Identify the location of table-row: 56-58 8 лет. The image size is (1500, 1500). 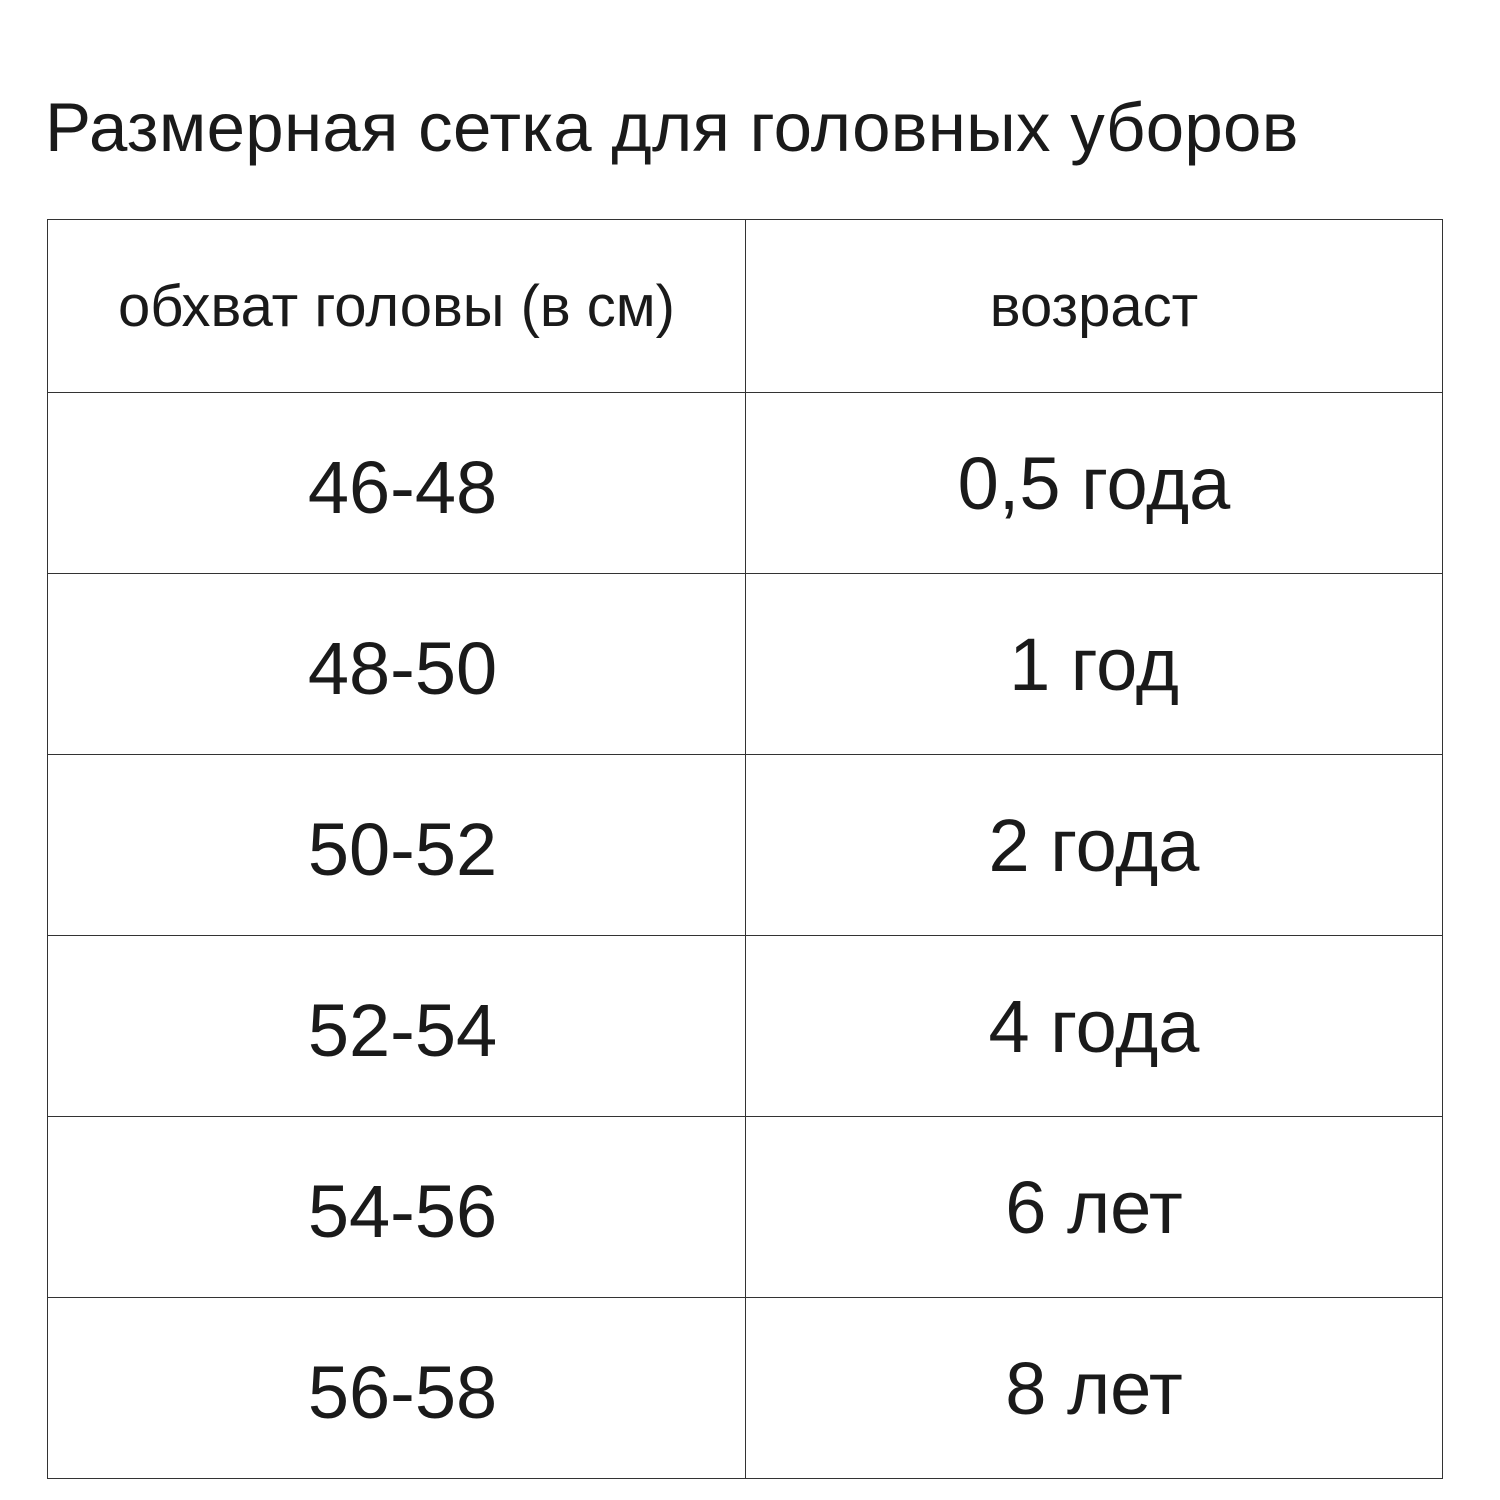
(745, 1388).